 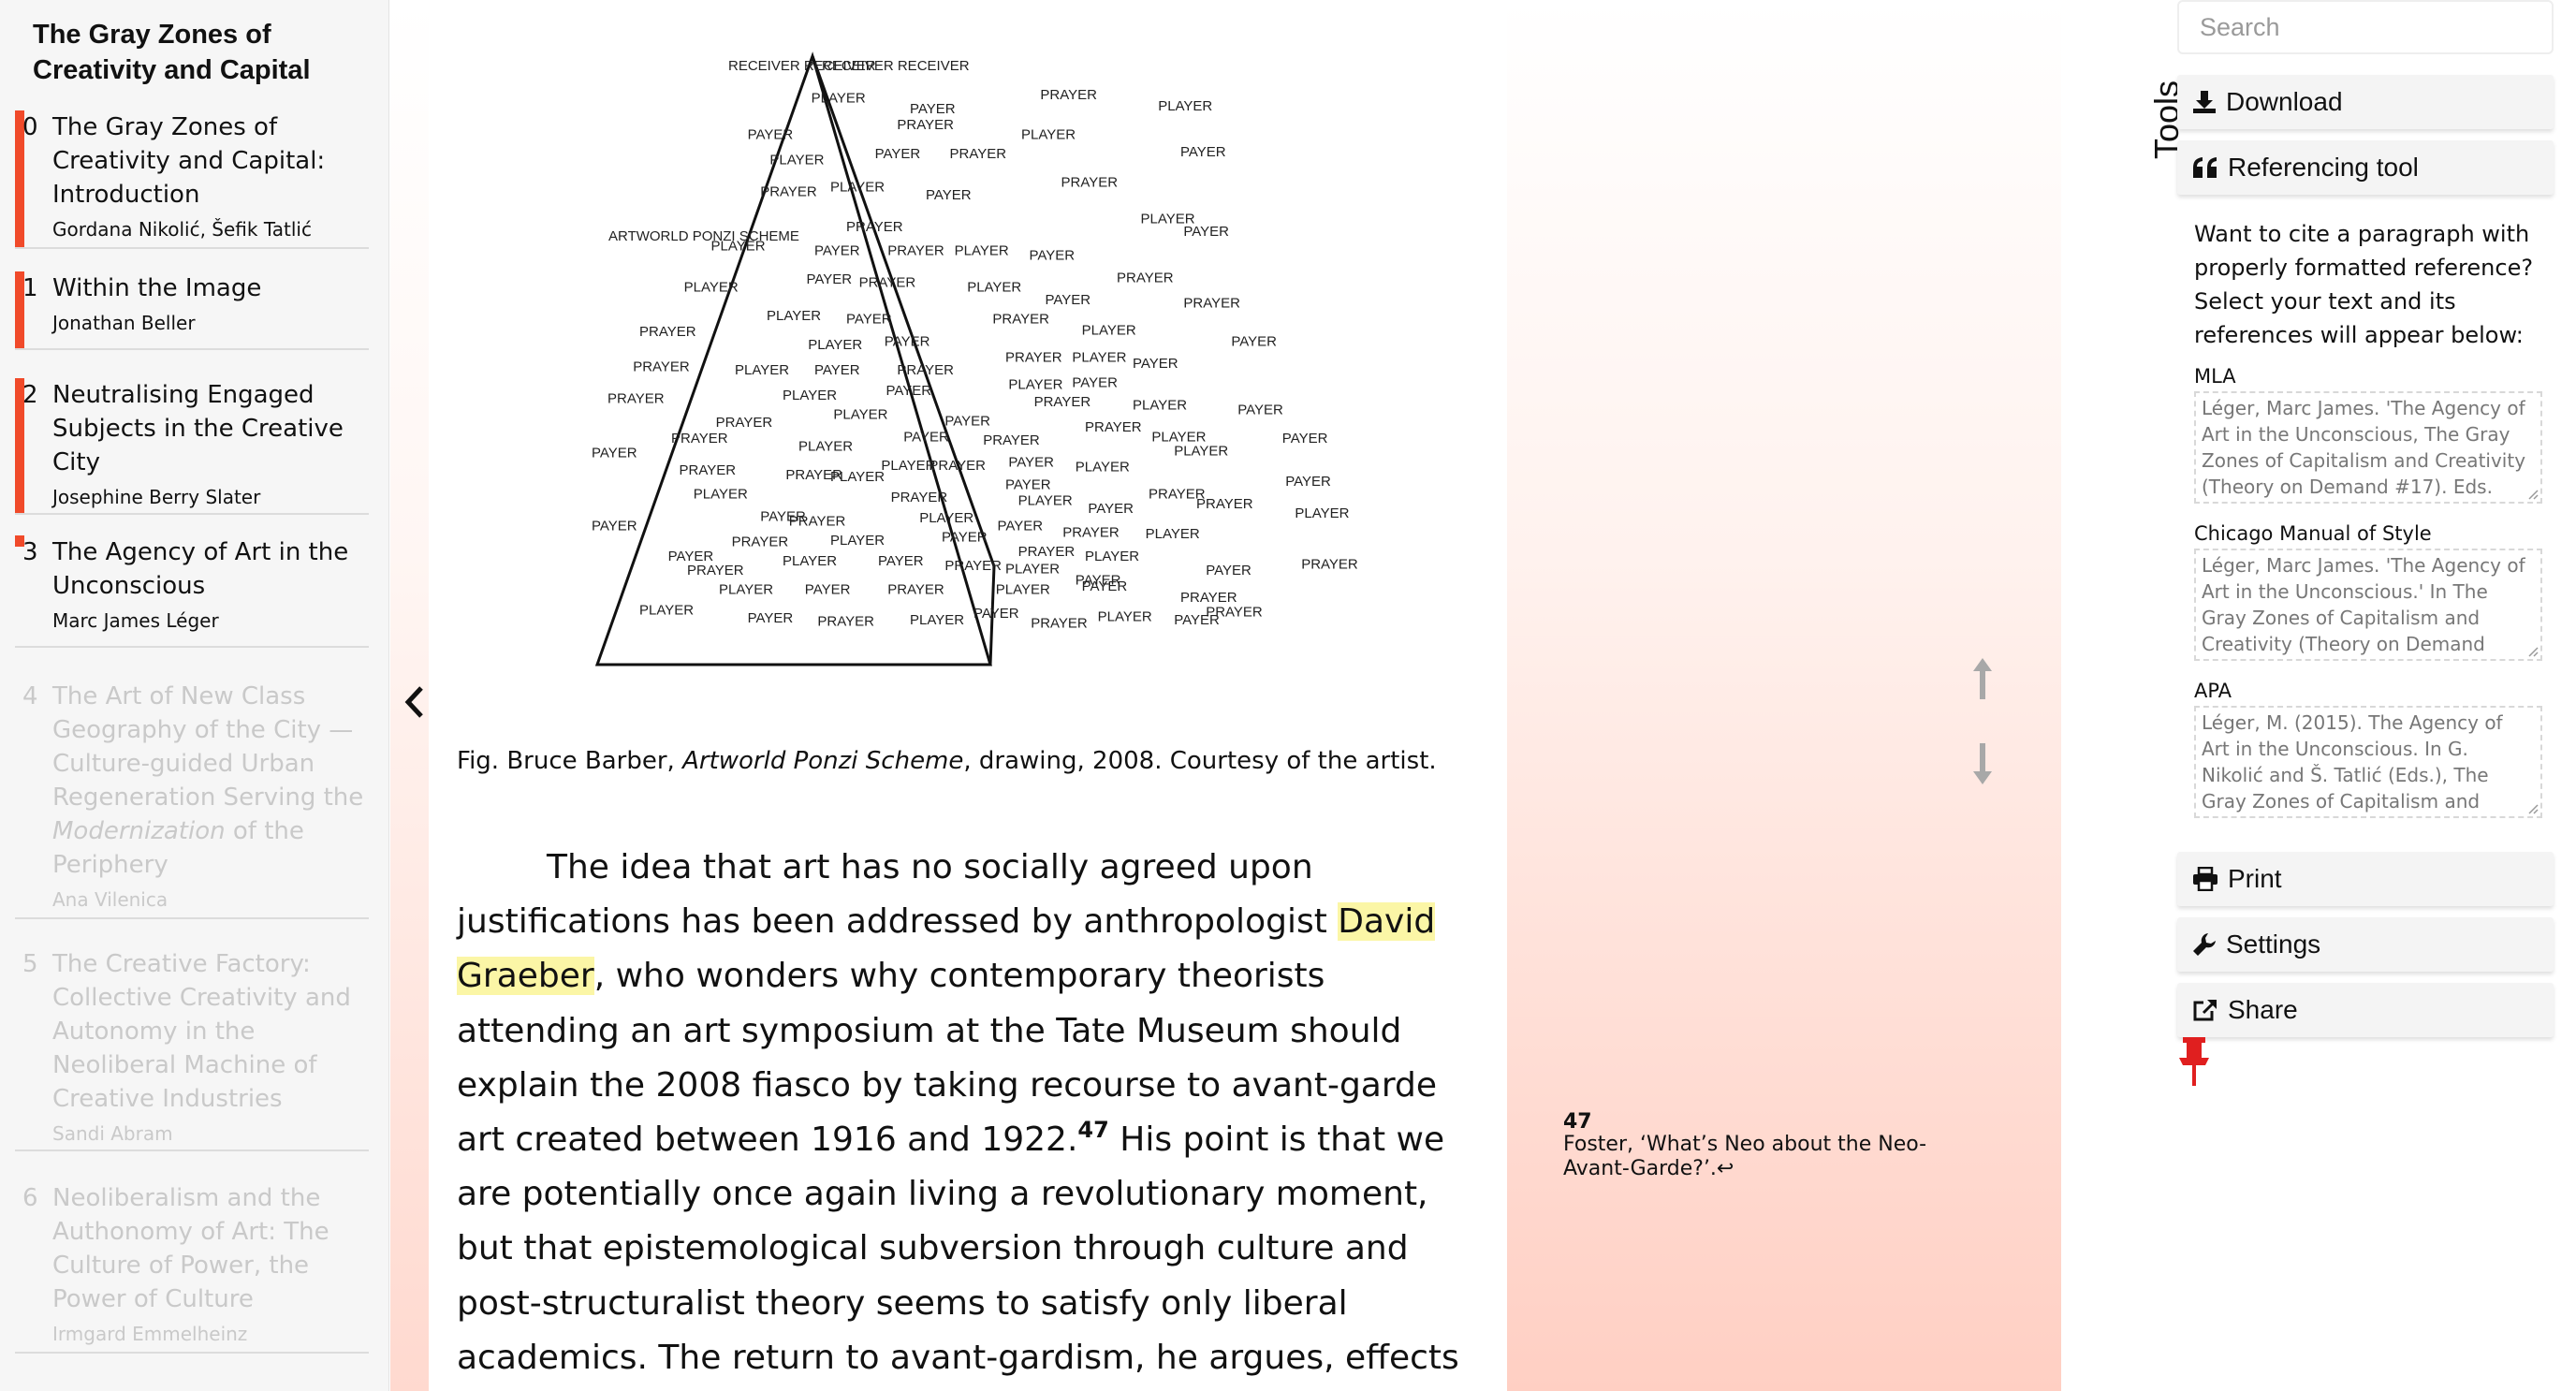 I want to click on collapse-toc-button, so click(x=415, y=702).